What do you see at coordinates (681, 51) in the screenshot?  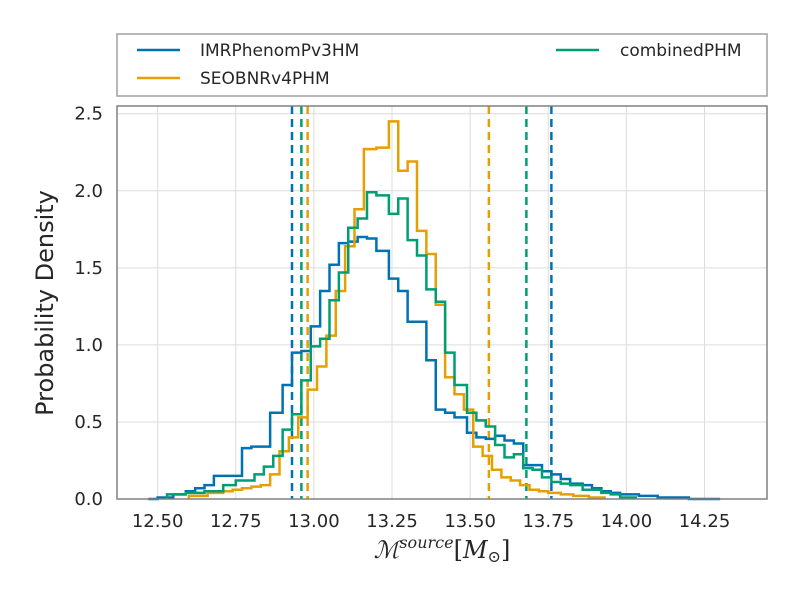 I see `legend-label-combinedphm: combinedPHM` at bounding box center [681, 51].